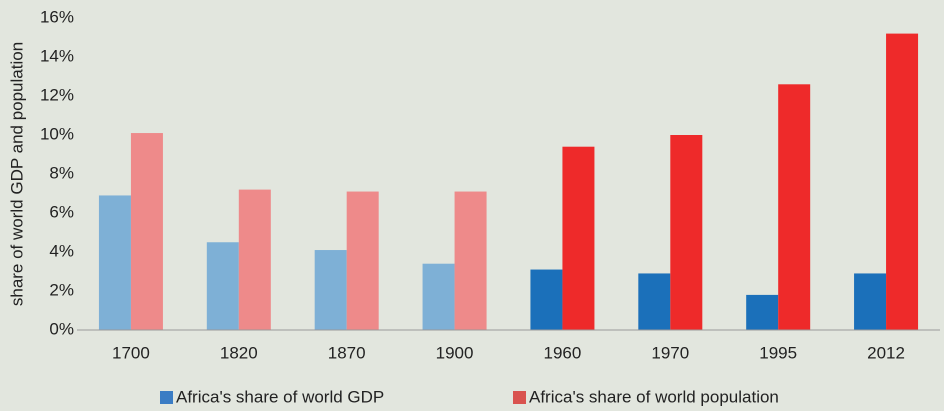 This screenshot has height=411, width=944. What do you see at coordinates (16, 174) in the screenshot?
I see `y-axis-title: share of world GDP and population` at bounding box center [16, 174].